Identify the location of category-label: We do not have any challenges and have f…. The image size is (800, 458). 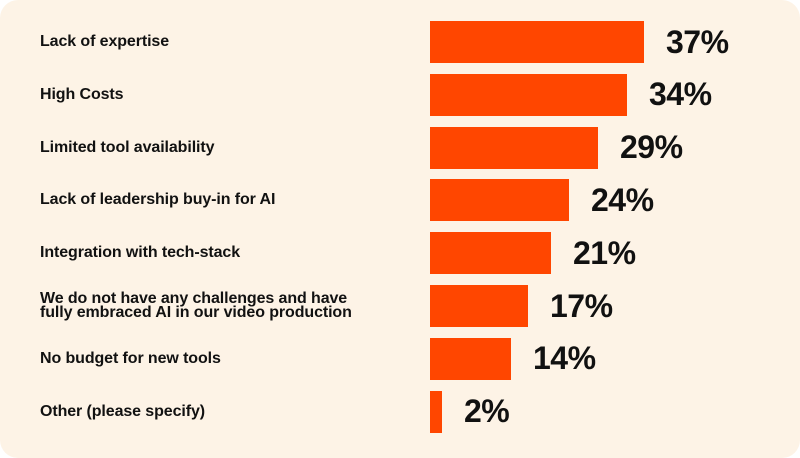
(196, 305).